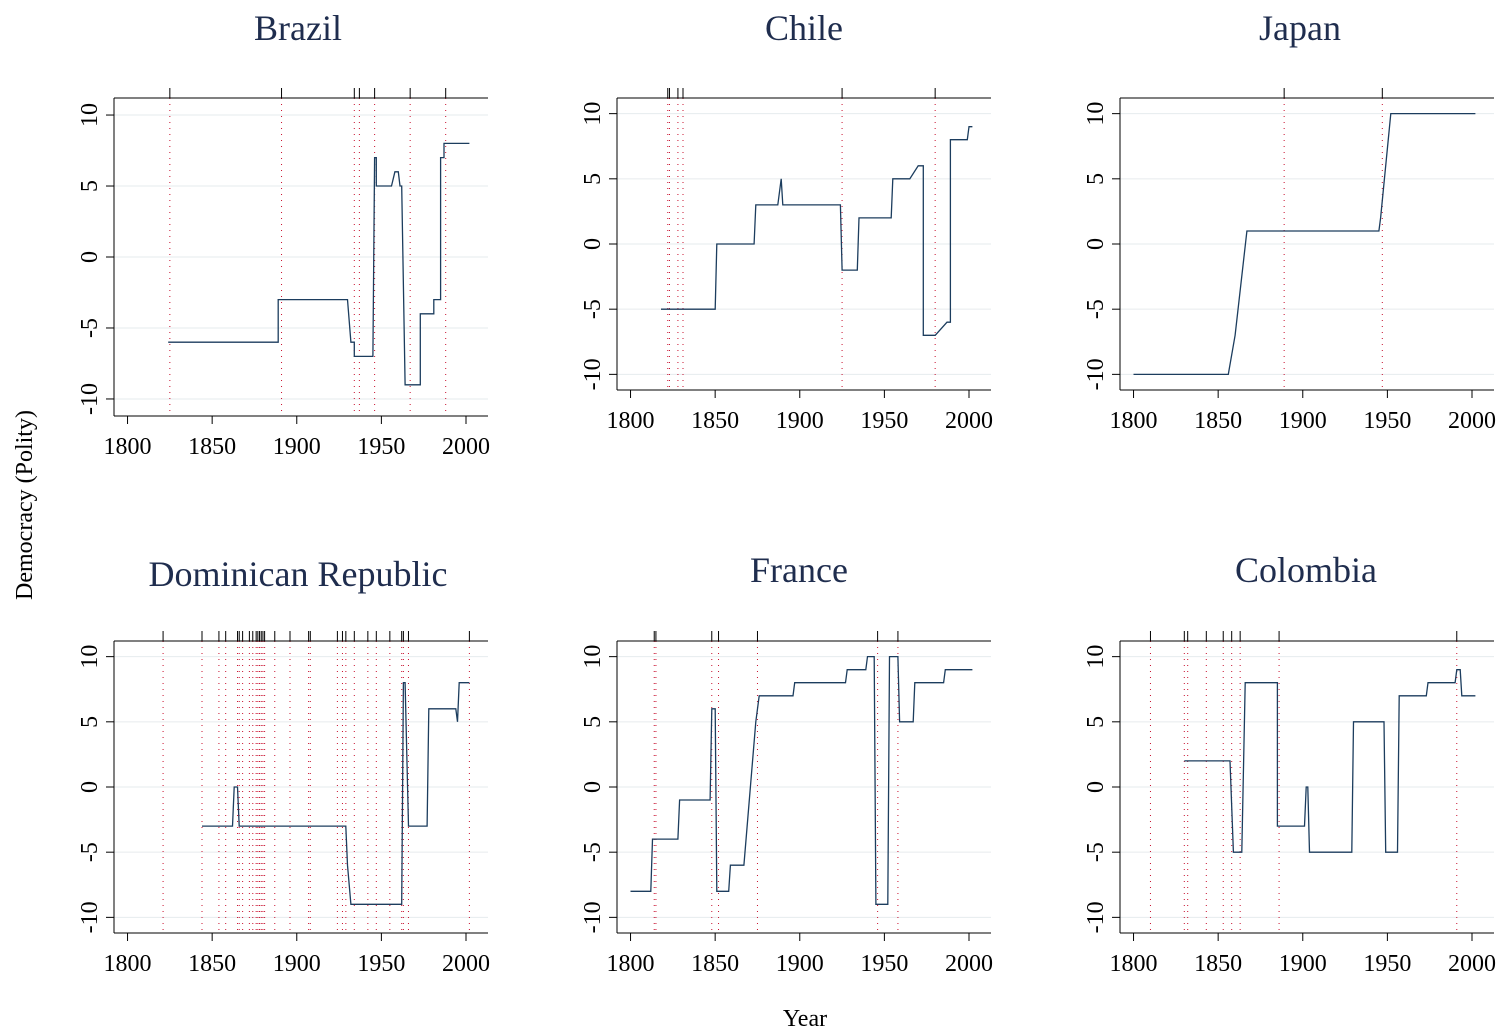 The image size is (1500, 1033). I want to click on panel-title: Japan, so click(1300, 28).